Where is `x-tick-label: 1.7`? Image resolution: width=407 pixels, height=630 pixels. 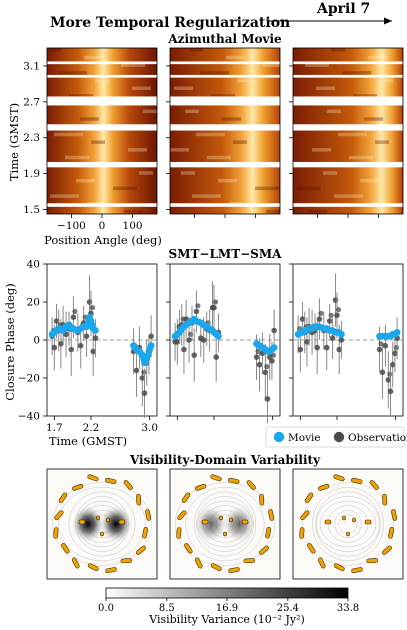
x-tick-label: 1.7 is located at coordinates (54, 428).